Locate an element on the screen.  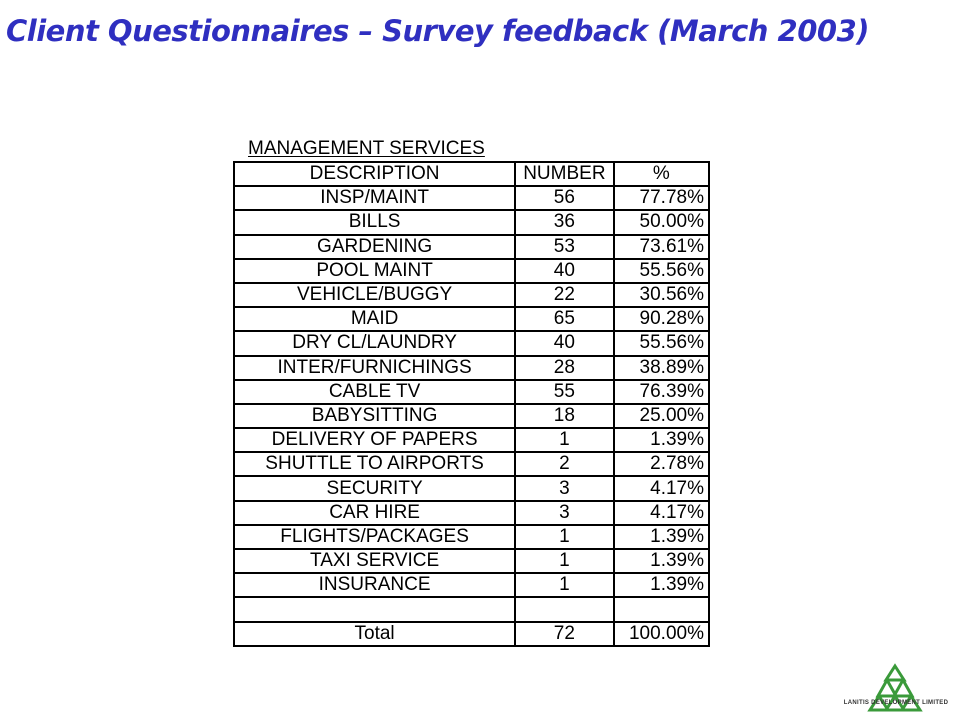
table-row: VEHICLE/BUGGY 22 30.56% is located at coordinates (471, 295).